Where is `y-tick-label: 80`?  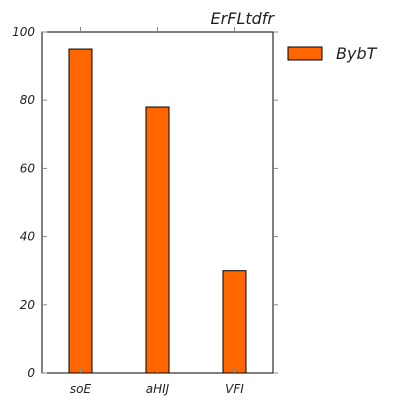 y-tick-label: 80 is located at coordinates (28, 100).